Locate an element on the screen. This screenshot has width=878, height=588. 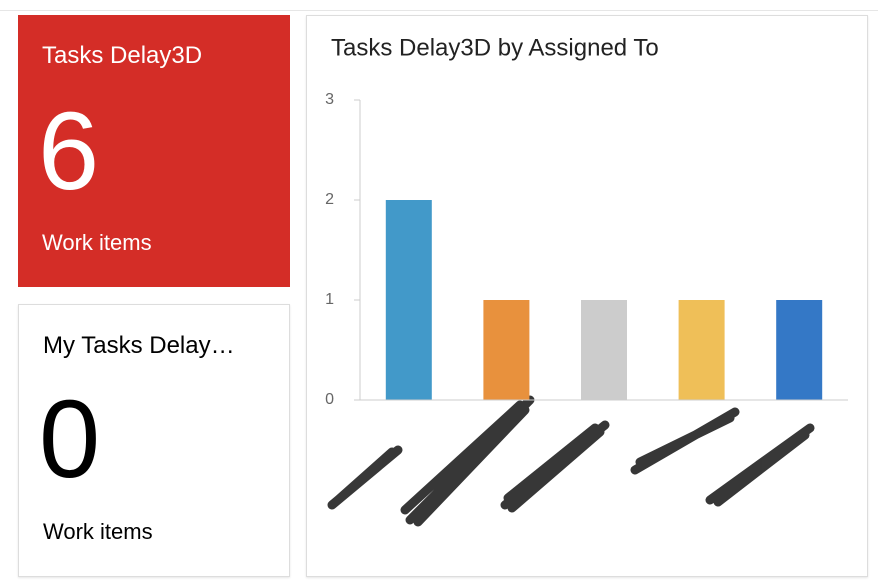
chart-title: Tasks Delay3D by Assigned To is located at coordinates (495, 47).